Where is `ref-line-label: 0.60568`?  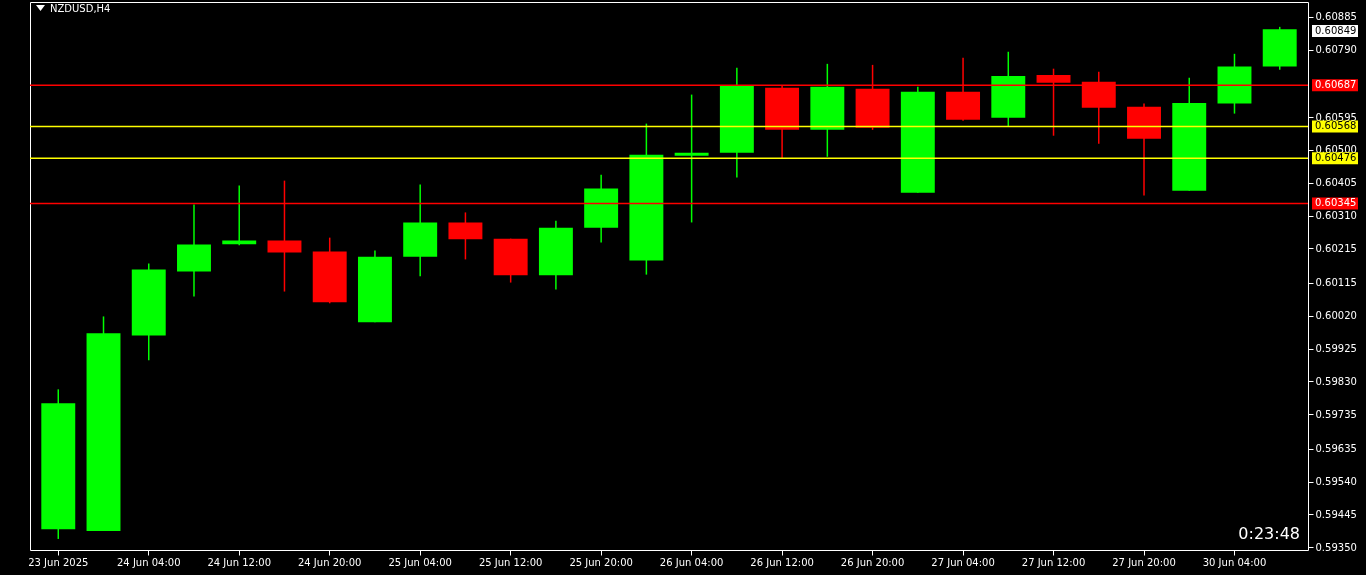 ref-line-label: 0.60568 is located at coordinates (1336, 126).